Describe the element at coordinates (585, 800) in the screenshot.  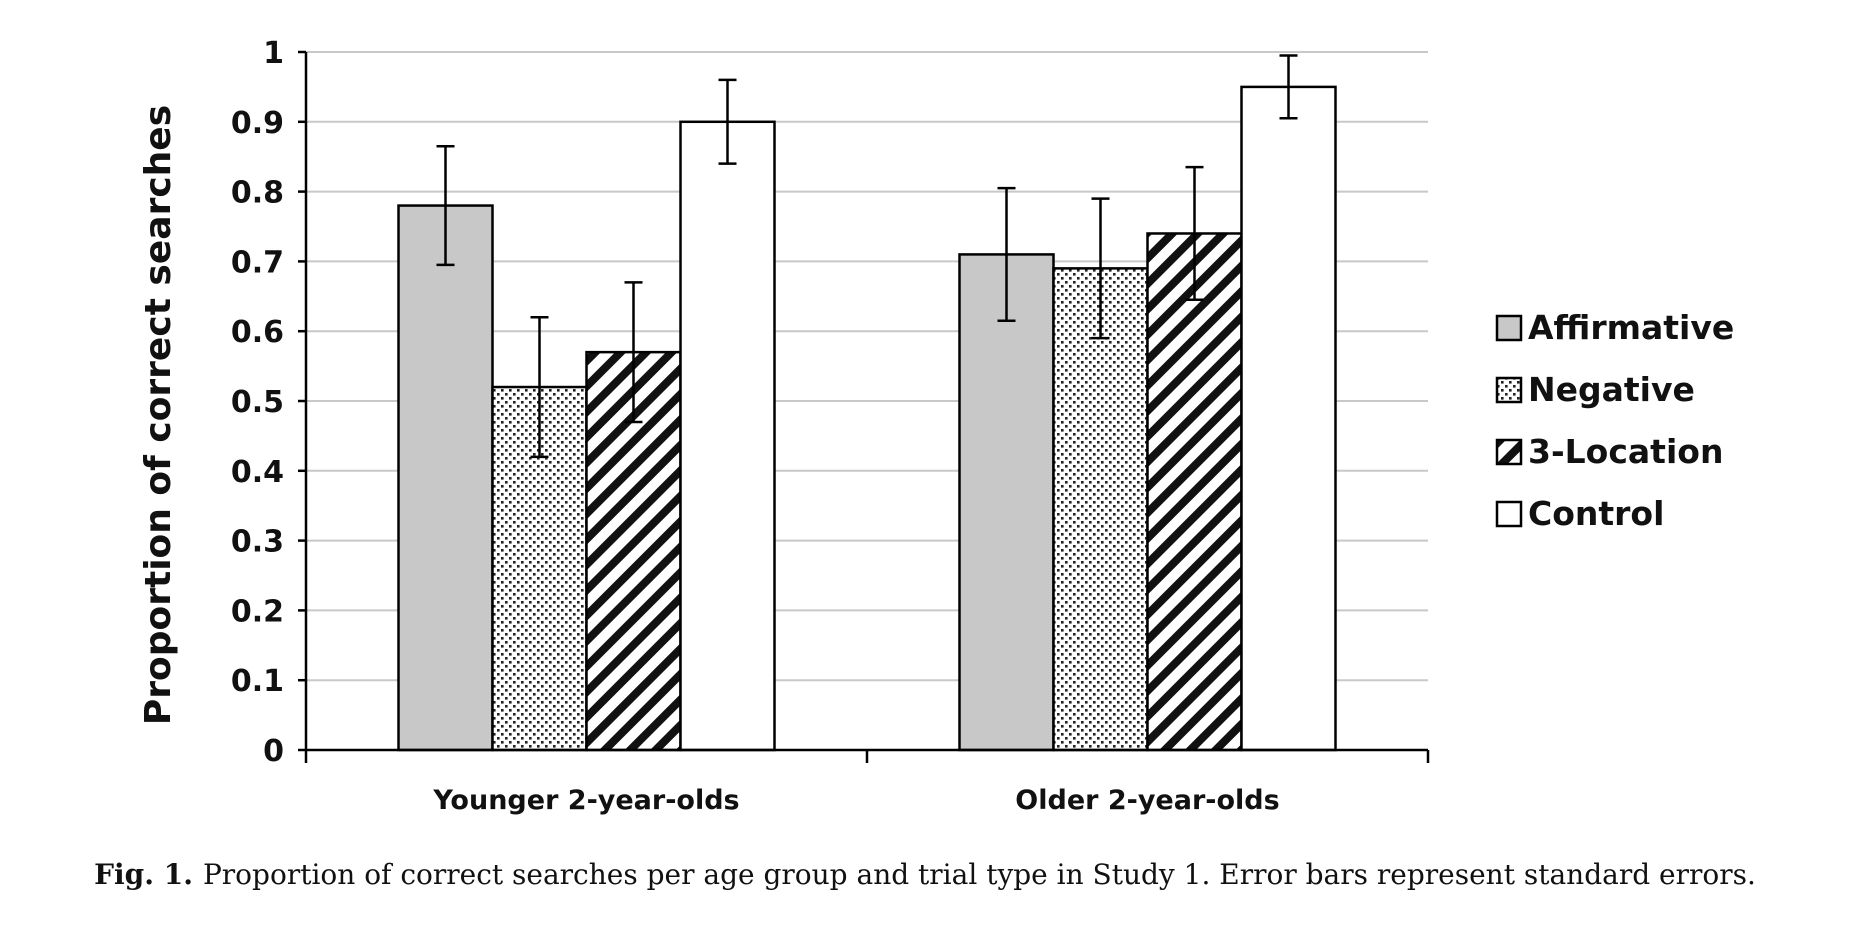
I see `x-category-label: Younger 2-year-olds` at that location.